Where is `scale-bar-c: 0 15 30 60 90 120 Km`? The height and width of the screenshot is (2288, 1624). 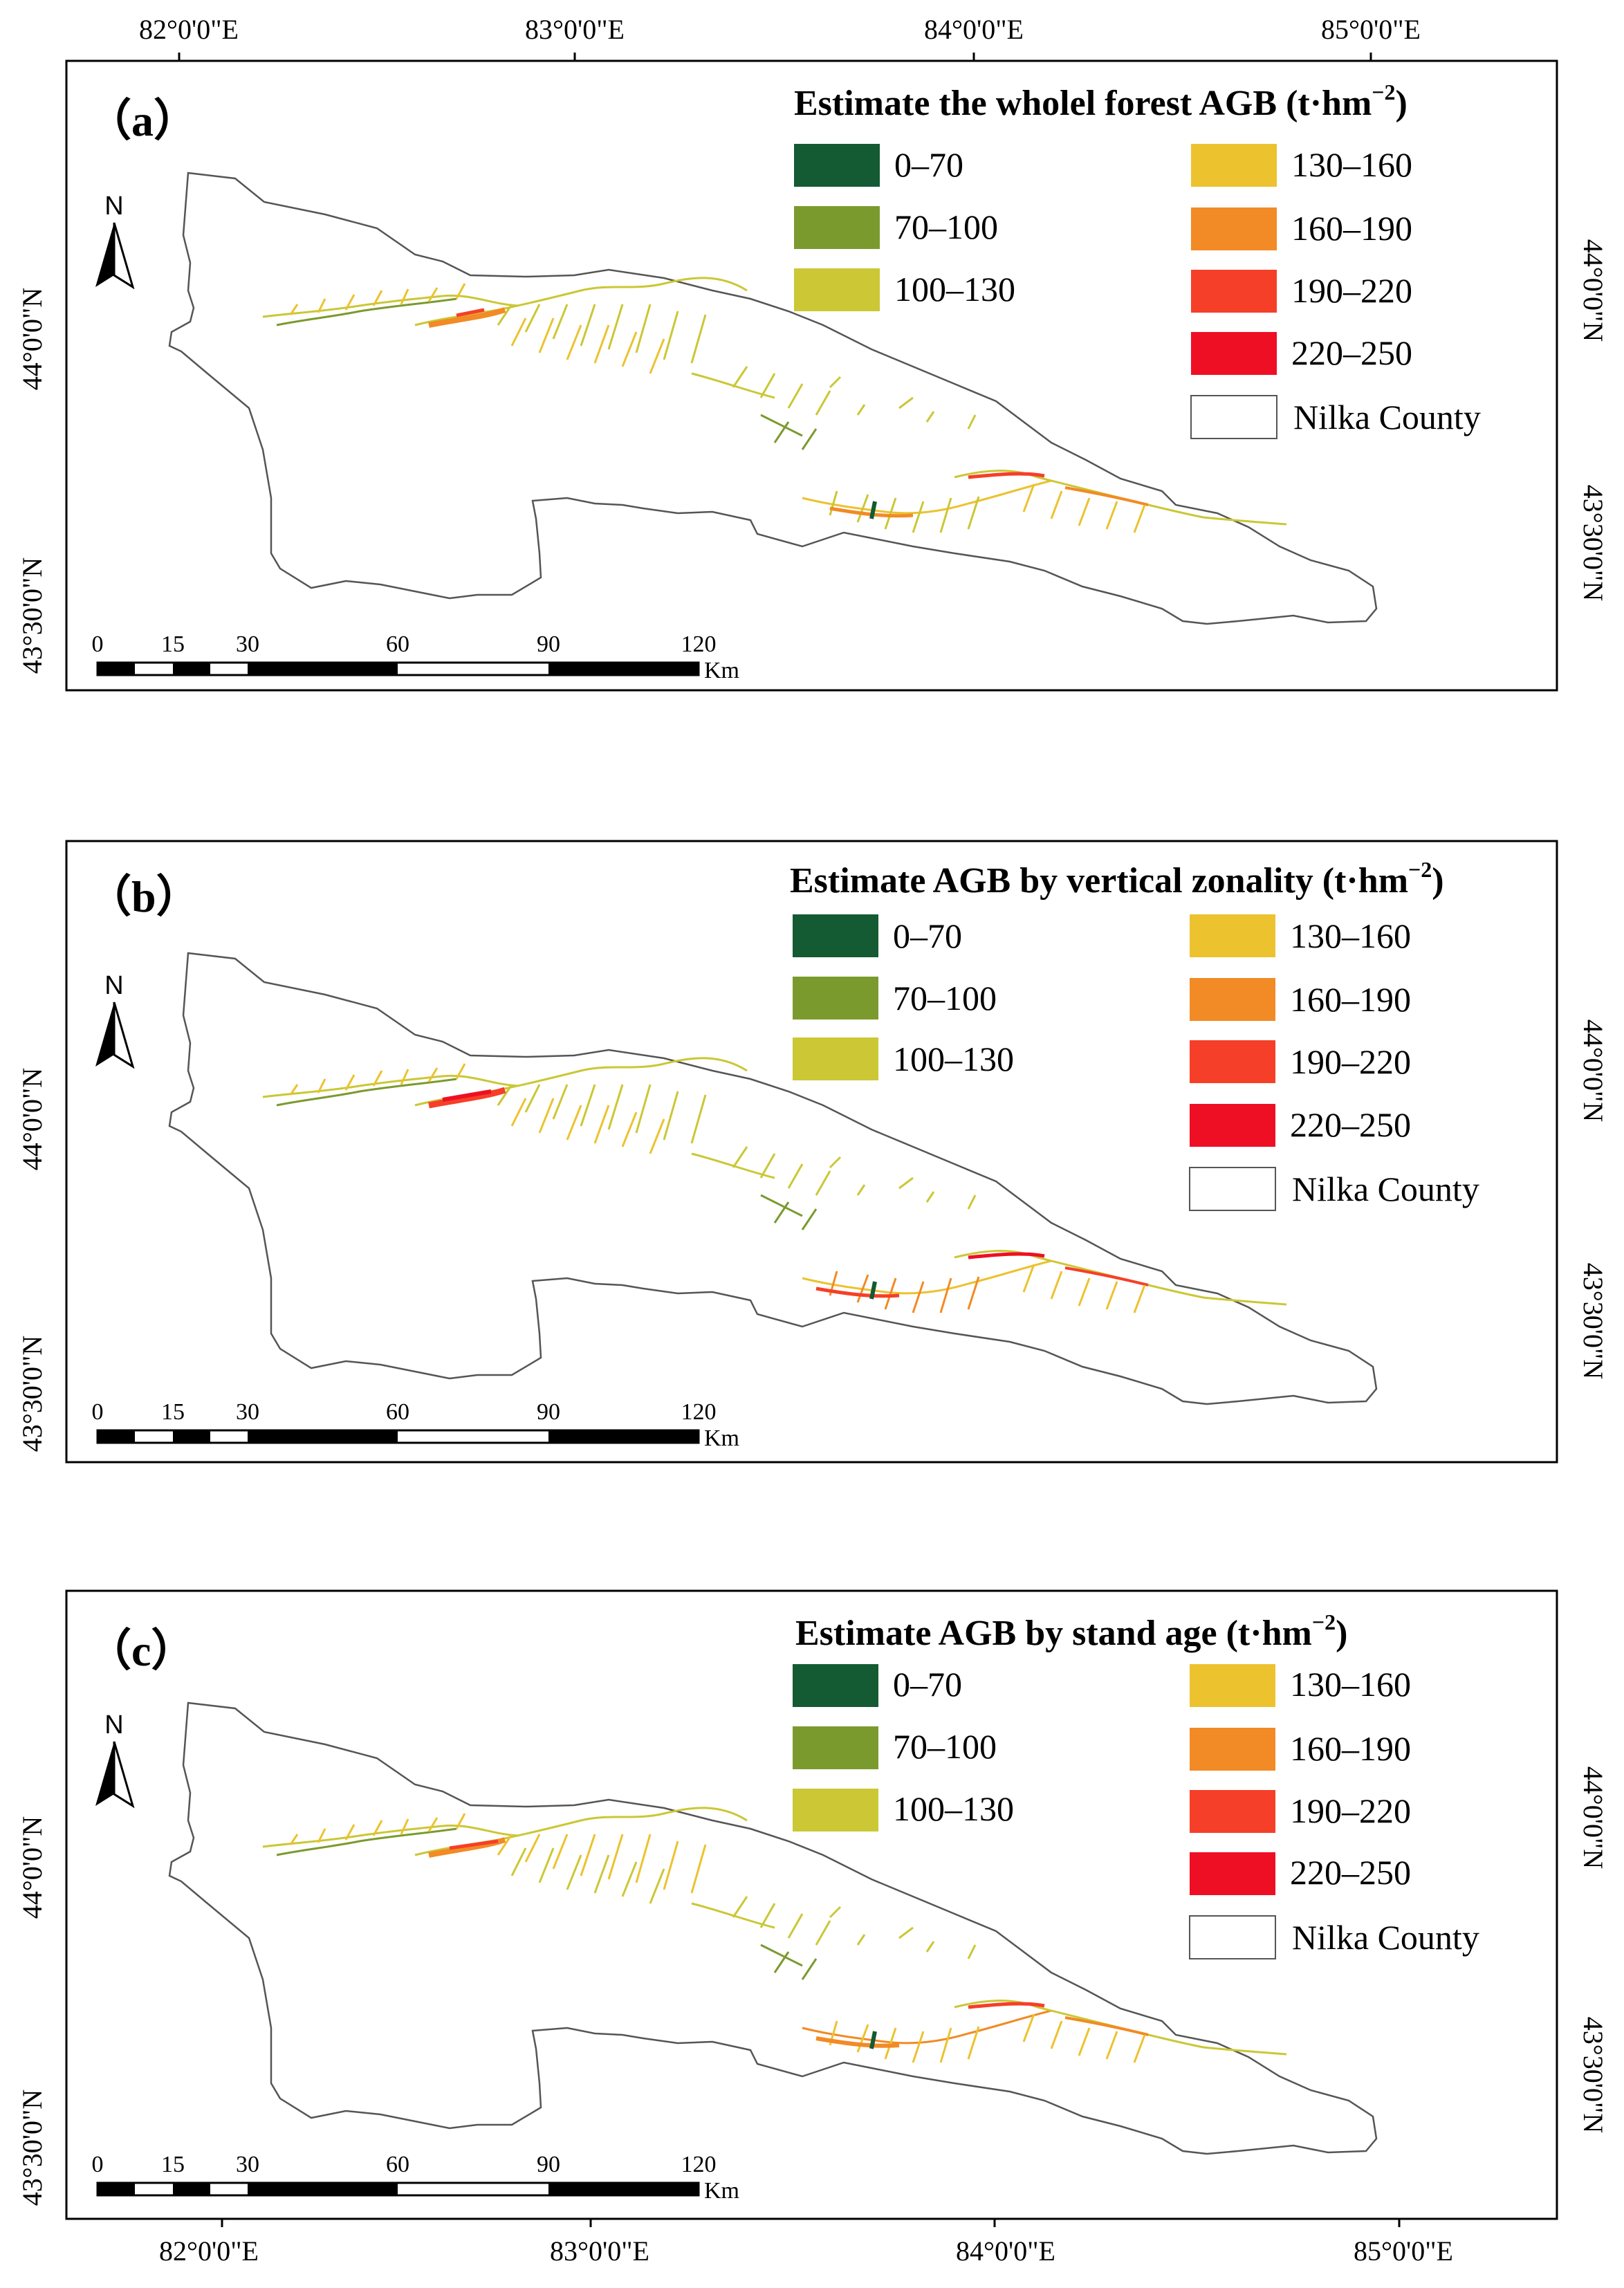 scale-bar-c: 0 15 30 60 90 120 Km is located at coordinates (416, 2178).